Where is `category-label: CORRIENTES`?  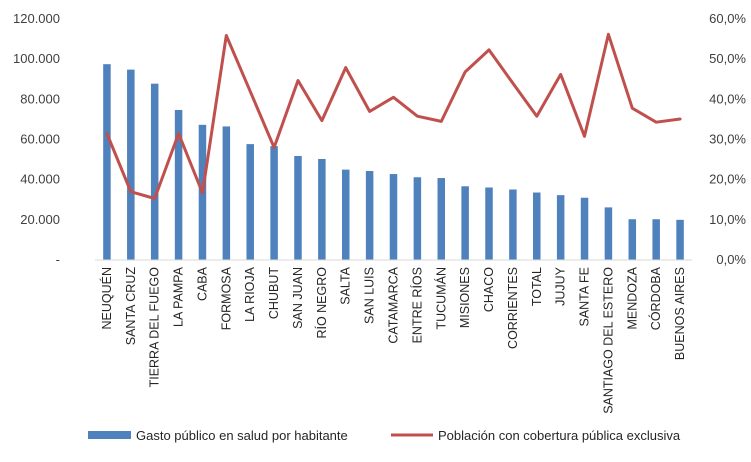 category-label: CORRIENTES is located at coordinates (513, 308).